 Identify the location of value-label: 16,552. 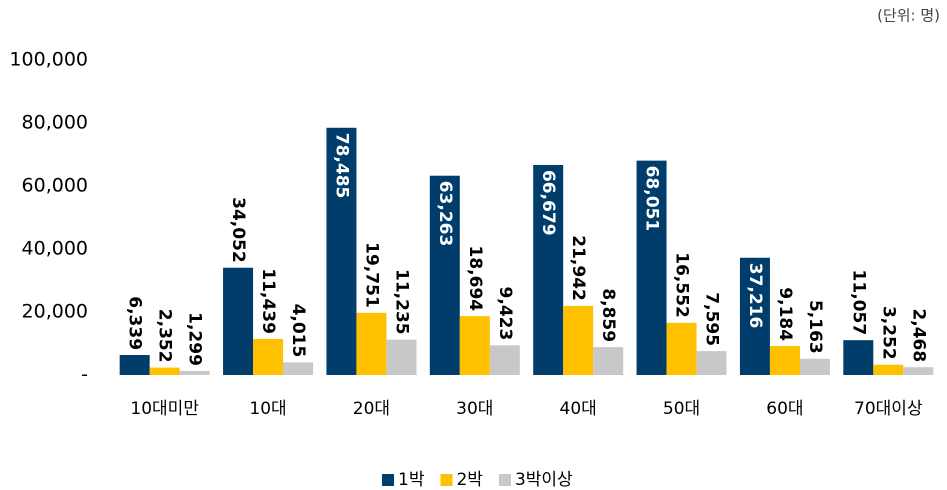
(682, 285).